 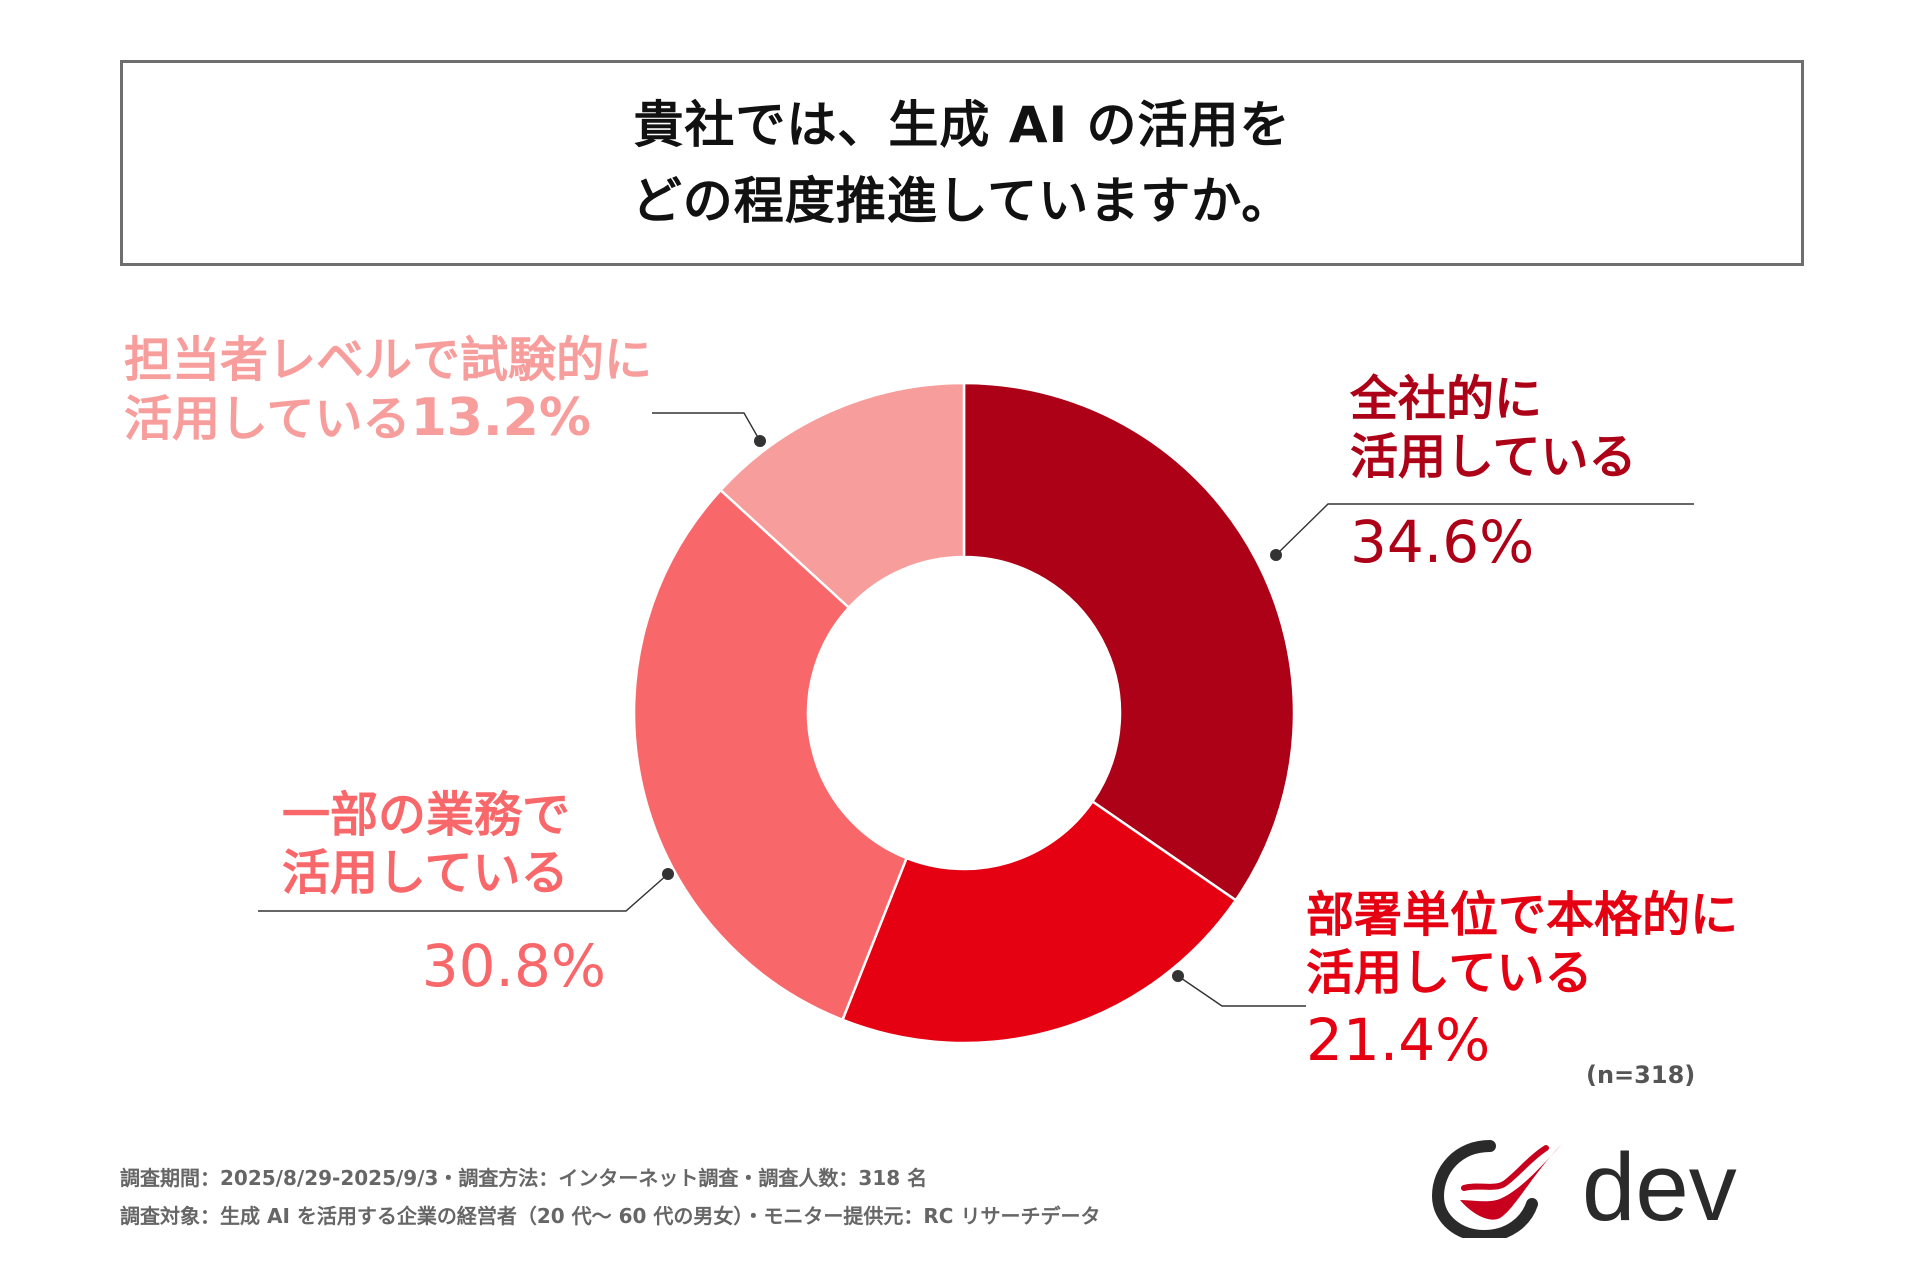 I want to click on leader-some-tasks, so click(x=463, y=892).